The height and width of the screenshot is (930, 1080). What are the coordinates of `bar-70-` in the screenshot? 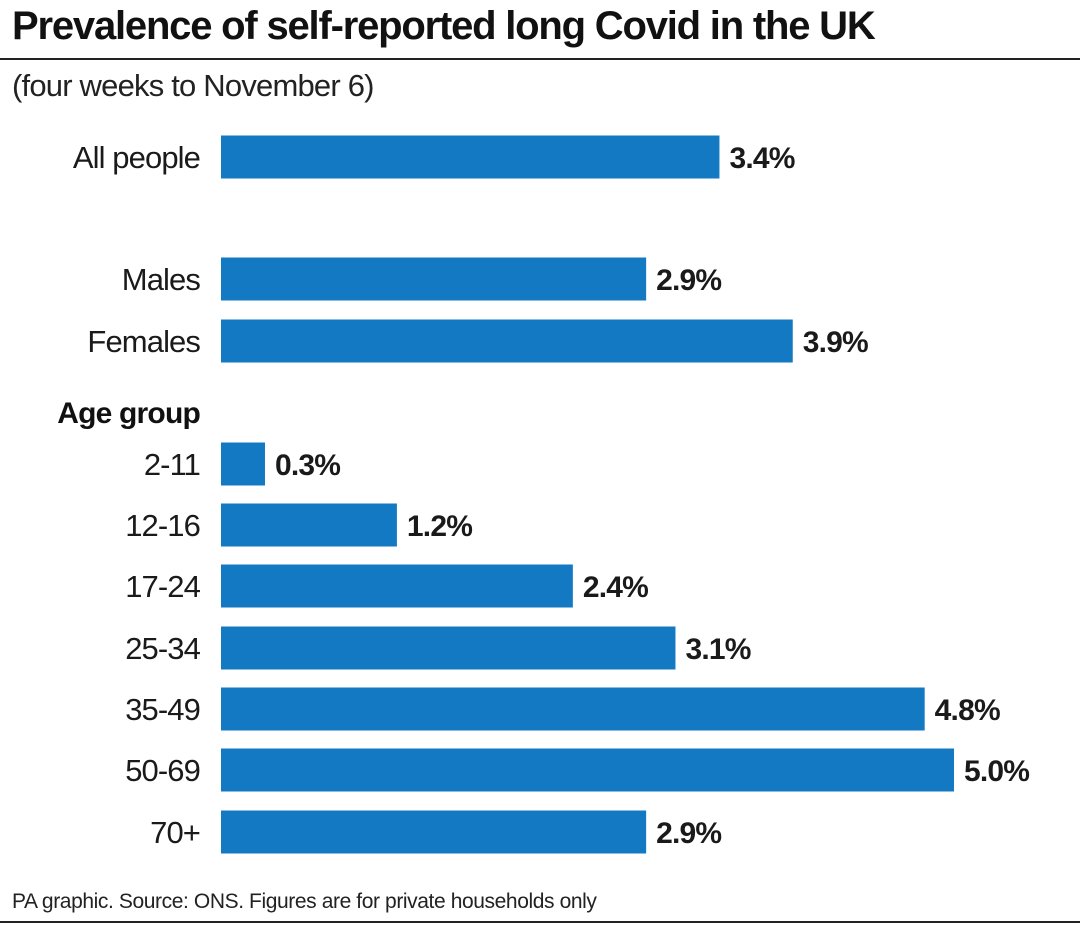 It's located at (434, 832).